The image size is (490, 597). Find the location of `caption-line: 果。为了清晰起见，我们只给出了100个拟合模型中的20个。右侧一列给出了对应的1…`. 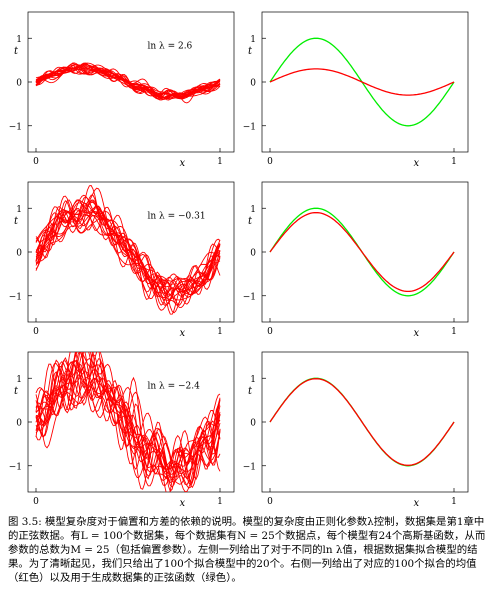

caption-line: 果。为了清晰起见，我们只给出了100个拟合模型中的20个。右侧一列给出了对应的1… is located at coordinates (242, 564).